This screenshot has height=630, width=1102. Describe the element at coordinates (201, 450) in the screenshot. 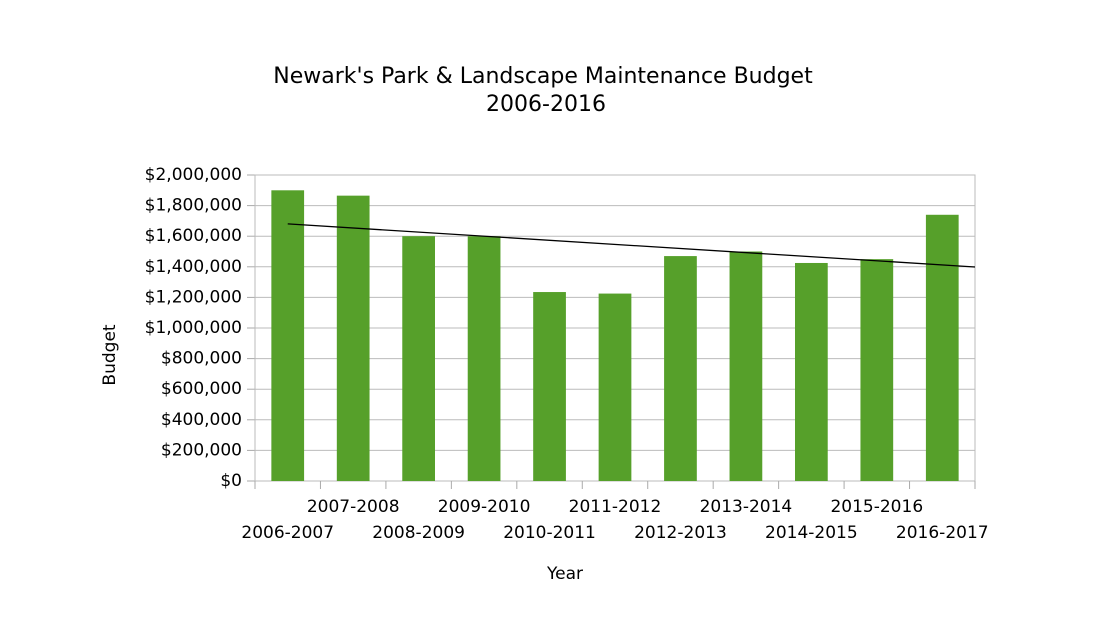

I see `y-tick-label: $200,000` at that location.